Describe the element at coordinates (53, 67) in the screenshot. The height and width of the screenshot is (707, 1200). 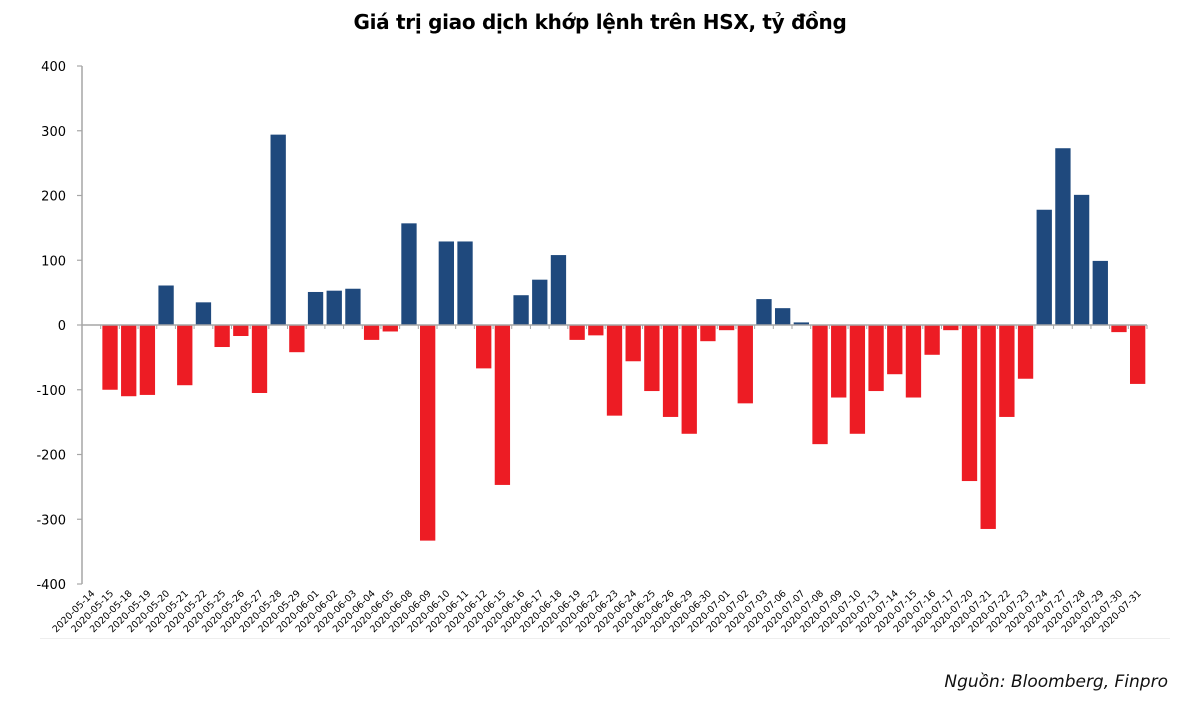
I see `y-tick-label: 400` at that location.